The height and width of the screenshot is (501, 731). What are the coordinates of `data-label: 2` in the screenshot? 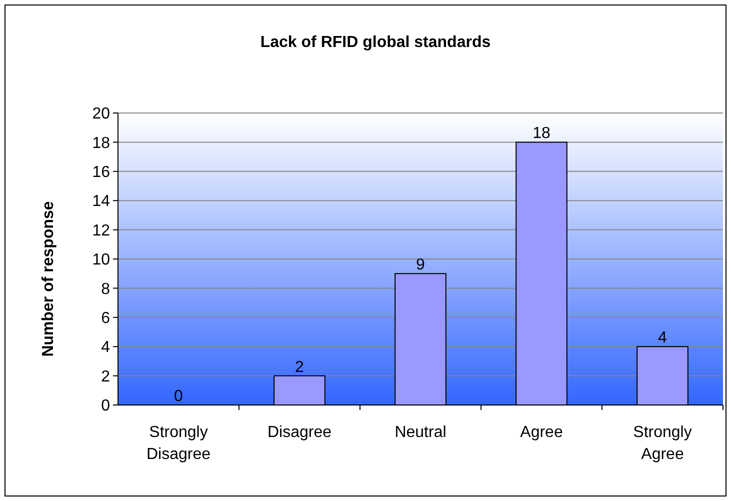 It's located at (299, 367).